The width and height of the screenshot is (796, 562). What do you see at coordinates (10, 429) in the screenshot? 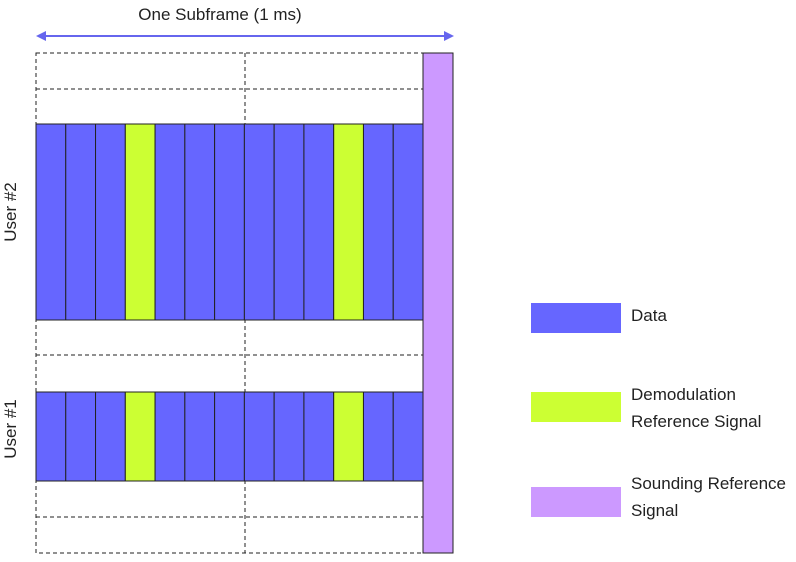
I see `user-1-label: User #1` at bounding box center [10, 429].